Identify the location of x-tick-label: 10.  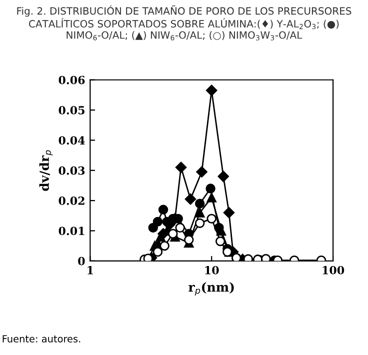
(212, 270).